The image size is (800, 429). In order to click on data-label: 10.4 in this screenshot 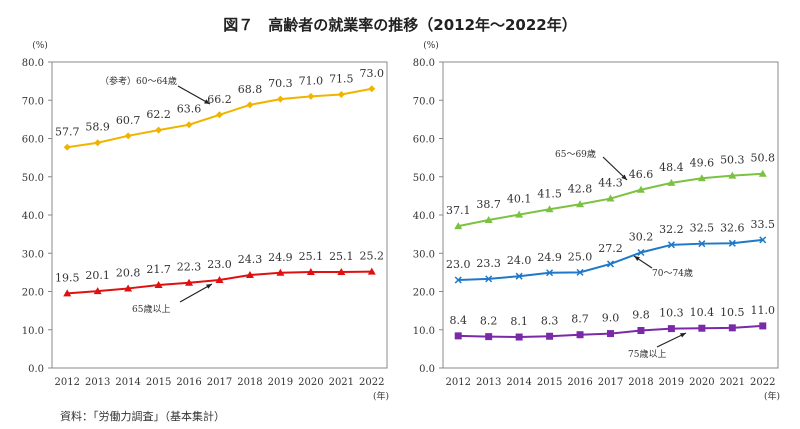, I will do `click(702, 312)`.